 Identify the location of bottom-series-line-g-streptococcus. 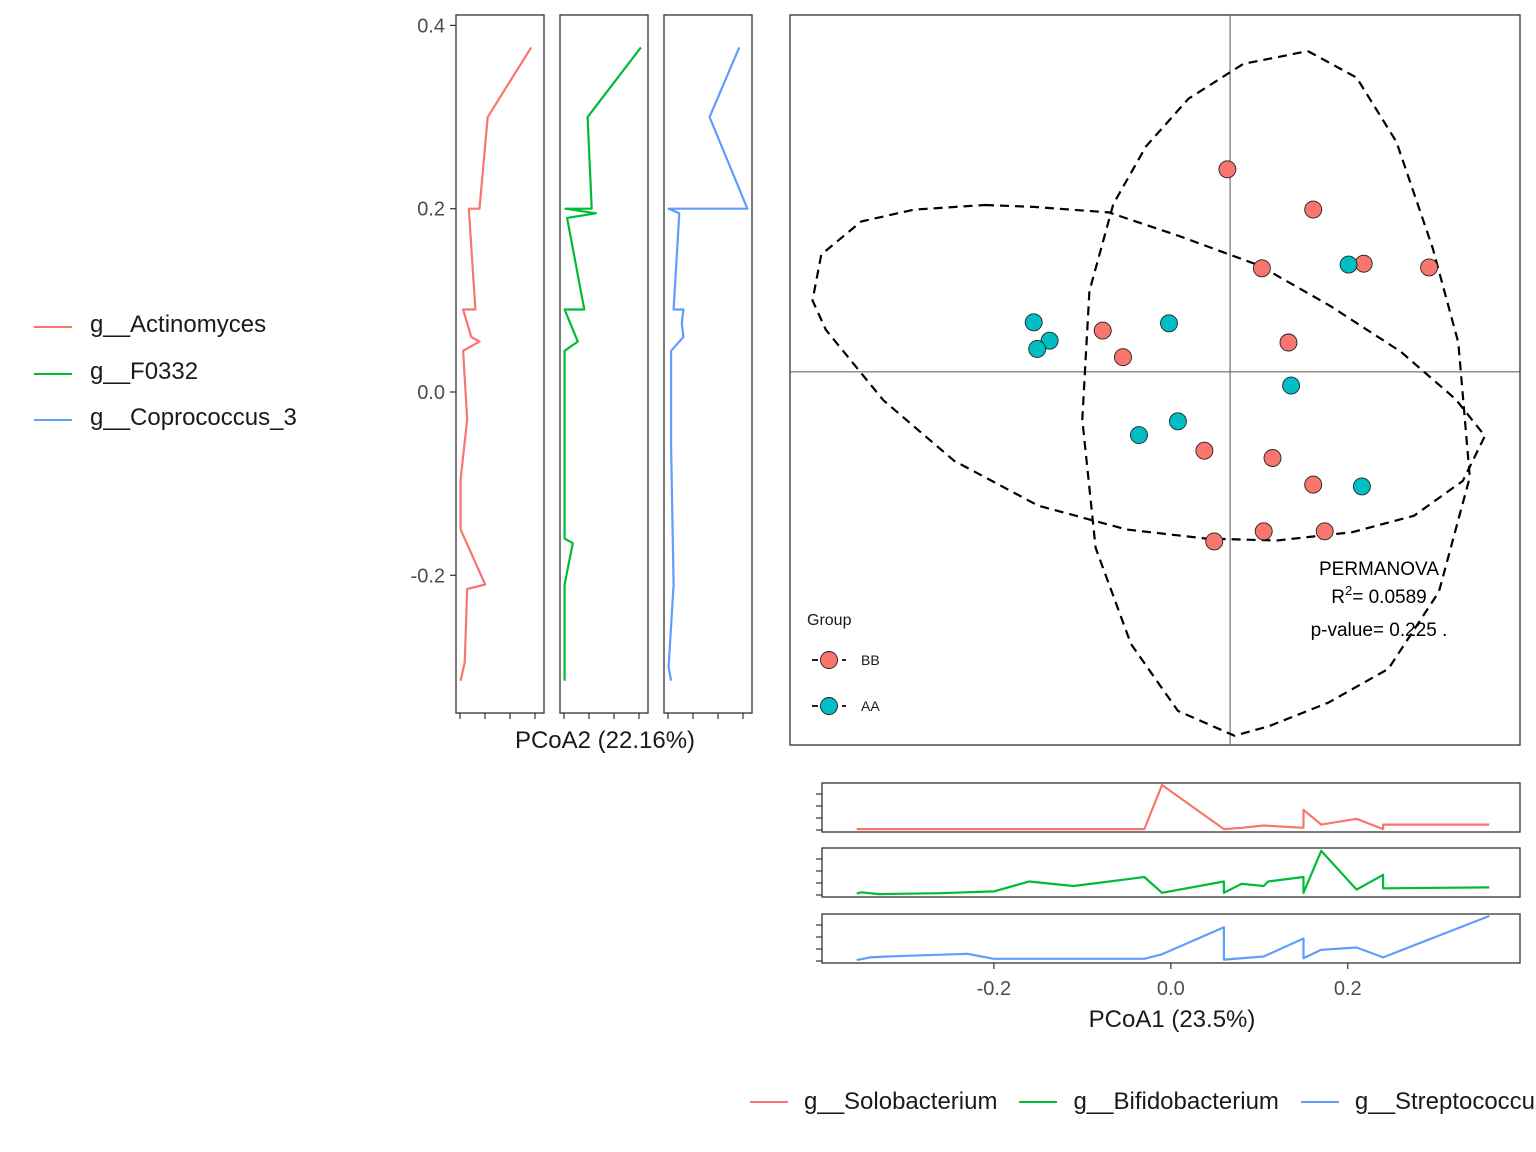
(1173, 938).